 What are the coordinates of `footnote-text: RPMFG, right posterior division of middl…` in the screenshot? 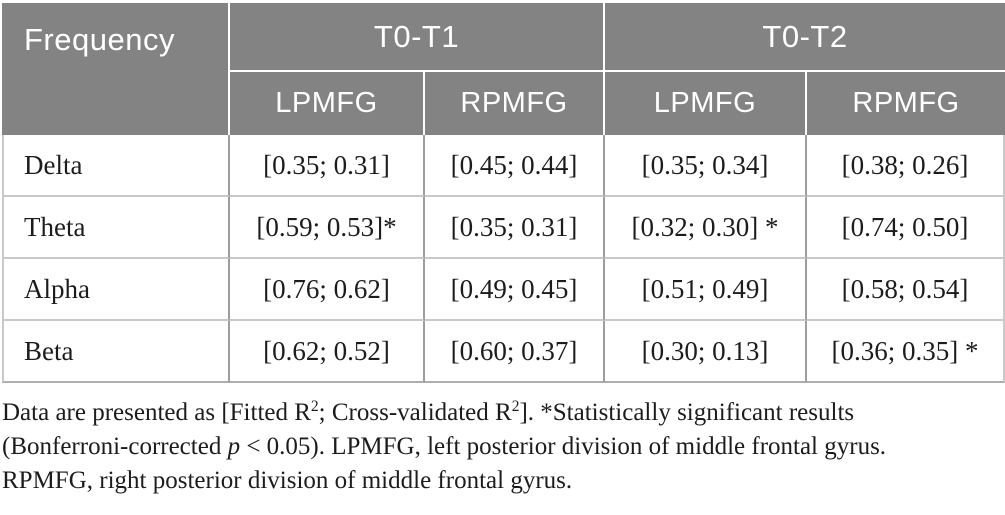 It's located at (287, 480).